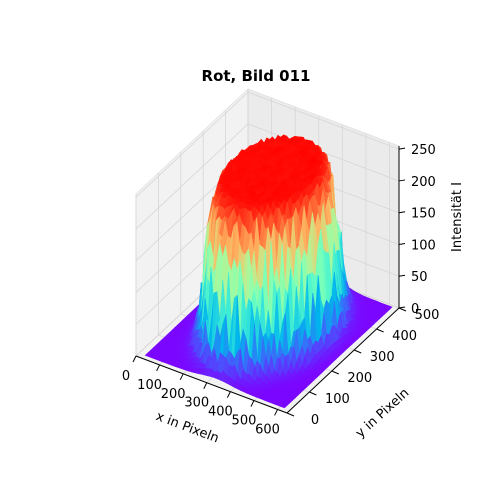 The image size is (500, 500). What do you see at coordinates (457, 217) in the screenshot?
I see `z-axis-label: Intensität I` at bounding box center [457, 217].